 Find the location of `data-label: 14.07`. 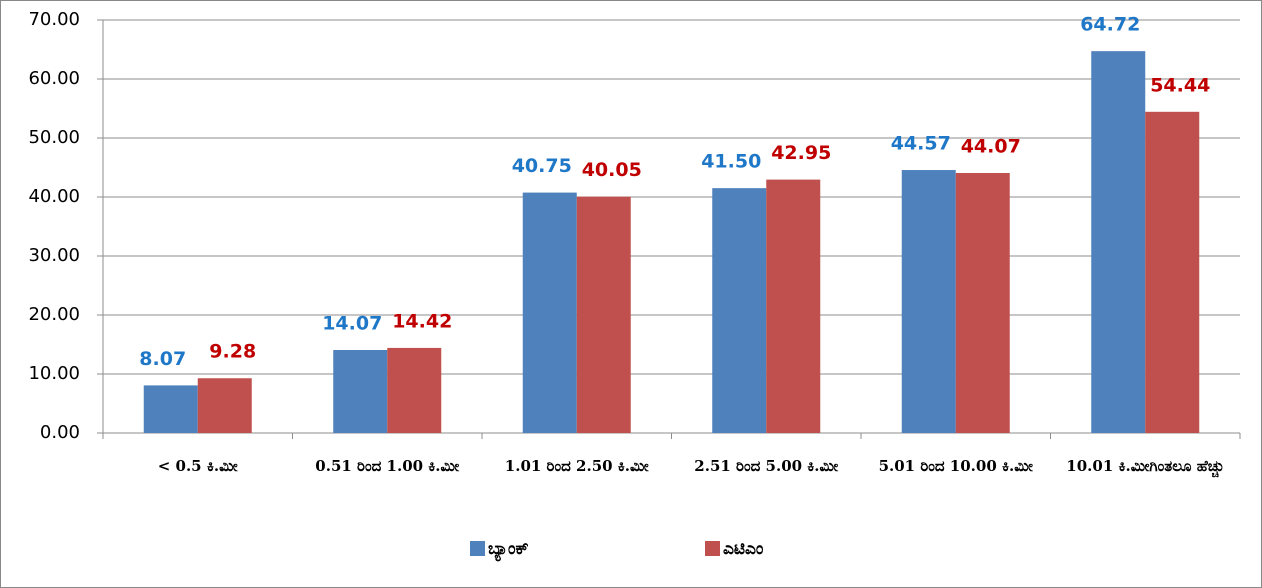

data-label: 14.07 is located at coordinates (352, 323).